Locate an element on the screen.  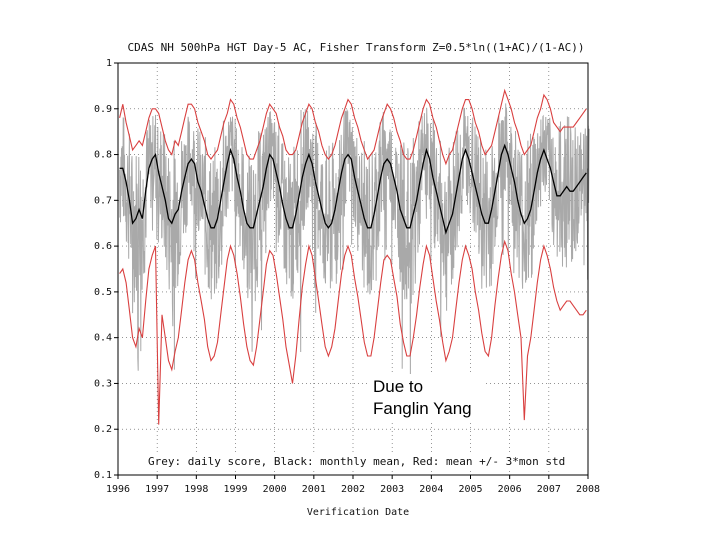
annotation-line-2: Fanglin Yang is located at coordinates (422, 408).